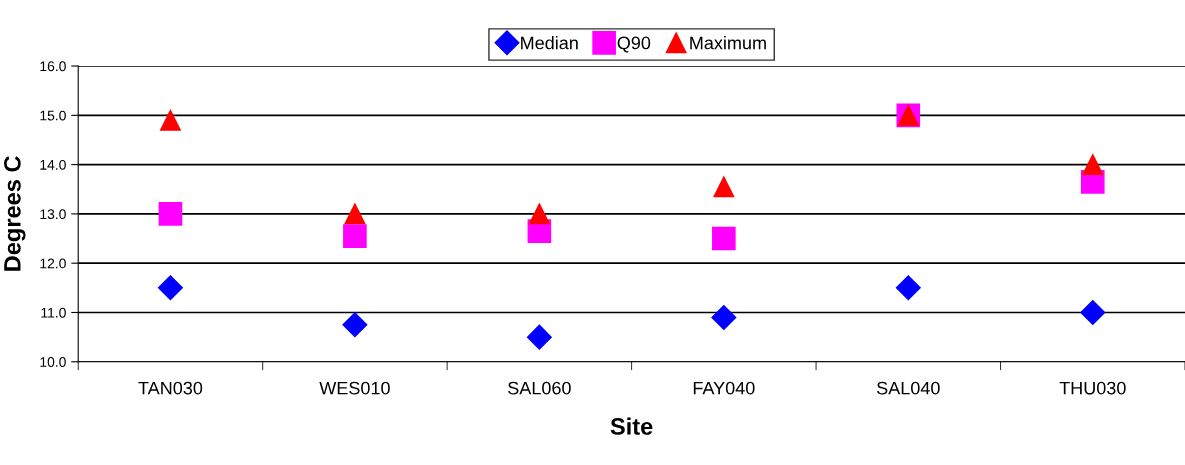 The width and height of the screenshot is (1185, 465). Describe the element at coordinates (1092, 388) in the screenshot. I see `x-tick-label: THU030` at that location.